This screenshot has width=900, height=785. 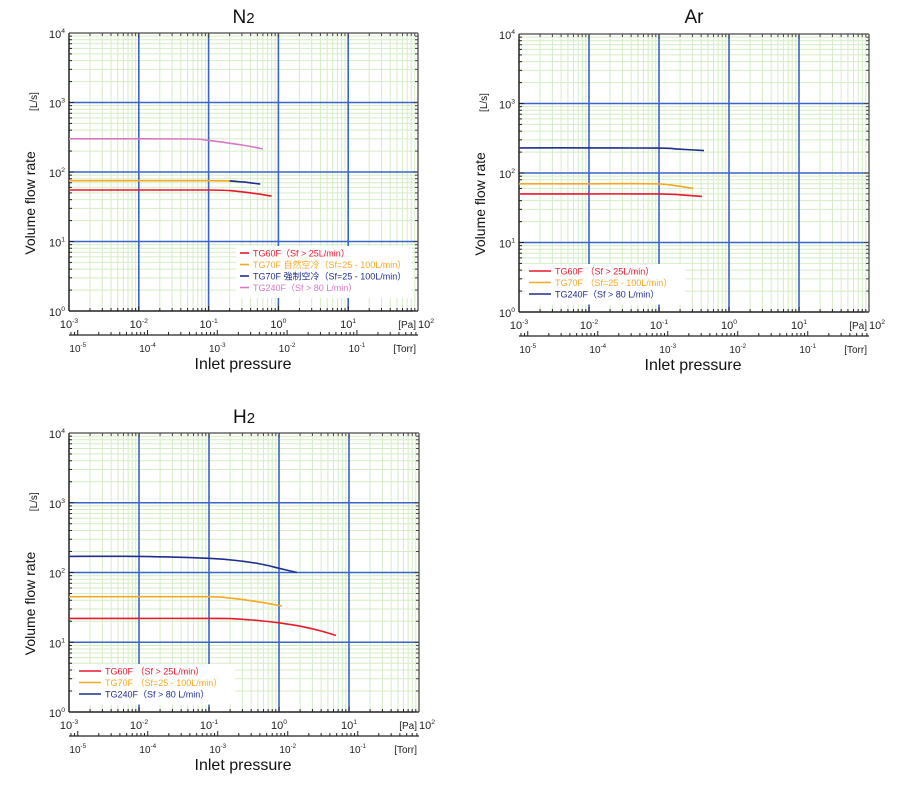 What do you see at coordinates (163, 683) in the screenshot?
I see `legend-label: TG70F （Sf=25 - 100L/min）` at bounding box center [163, 683].